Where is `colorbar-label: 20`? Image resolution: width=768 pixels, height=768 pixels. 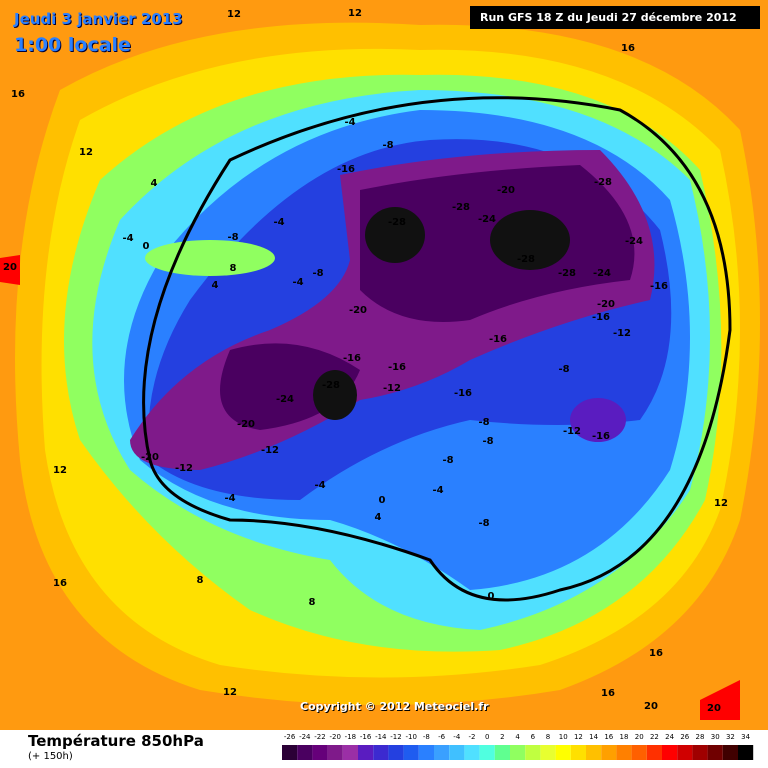 colorbar-label: 20 is located at coordinates (639, 737).